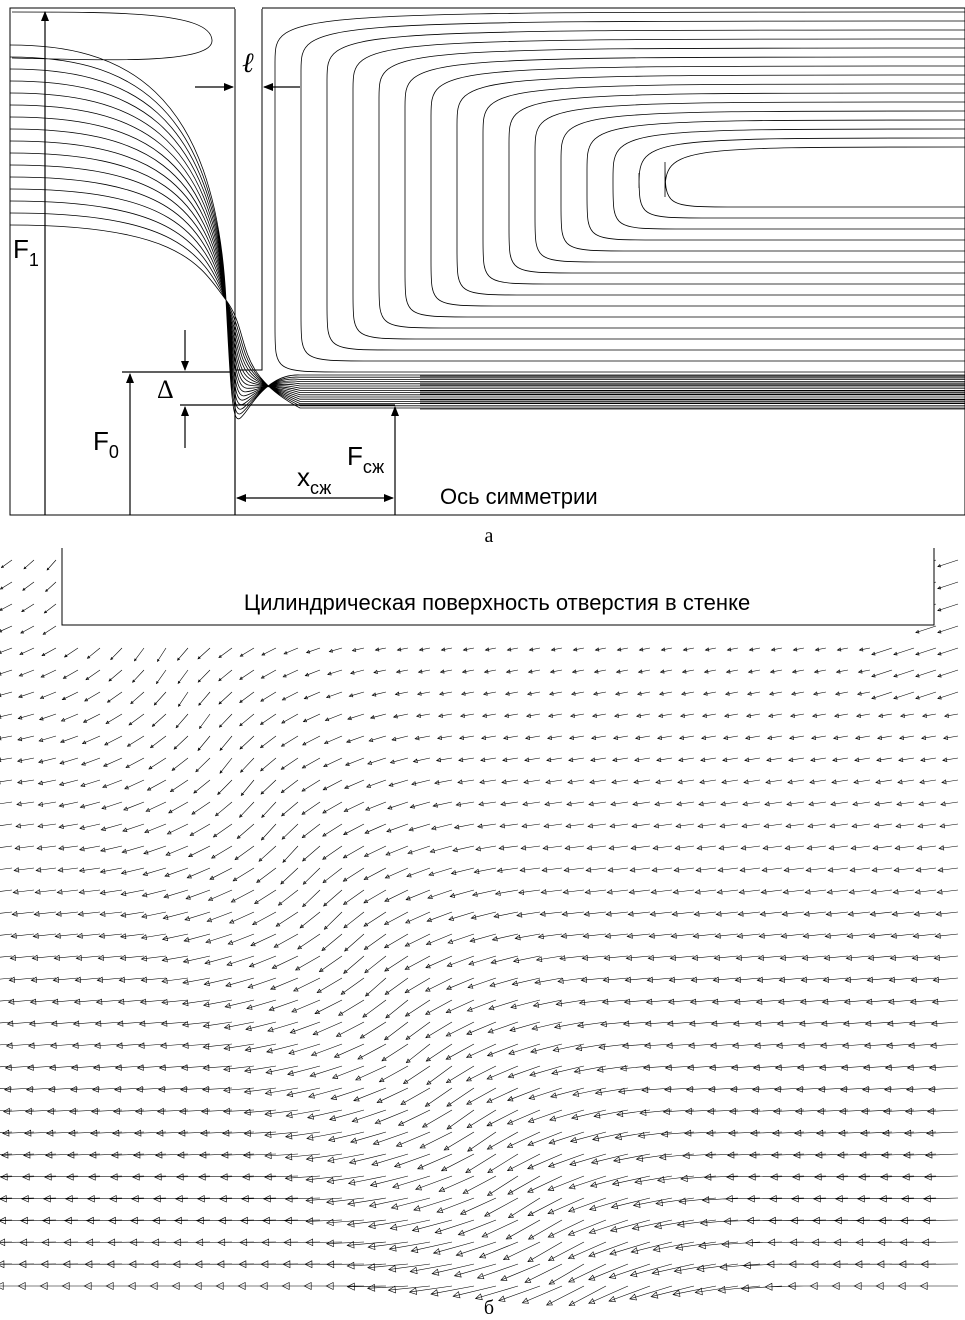 This screenshot has width=965, height=1320. I want to click on label-fszh: Fсж, so click(365, 459).